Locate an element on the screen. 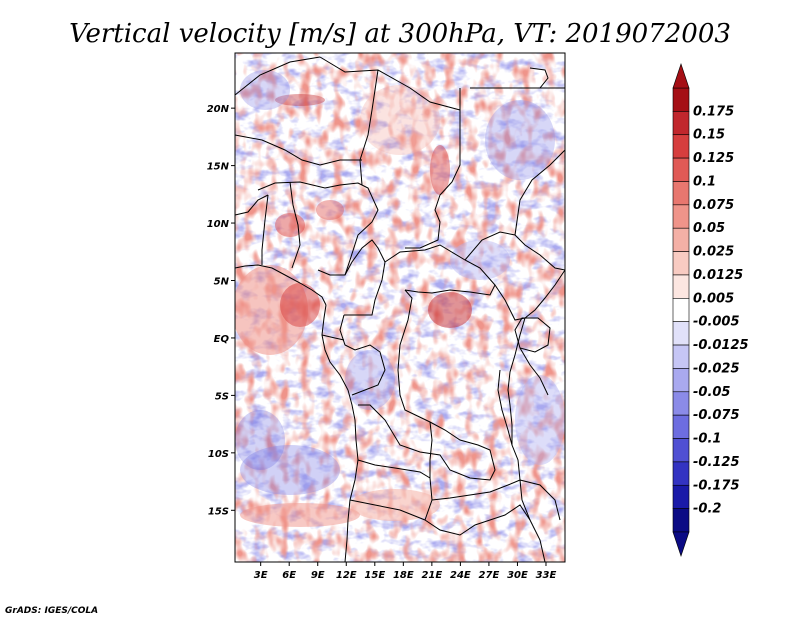 This screenshot has height=618, width=800. coastline-east-africa is located at coordinates (536, 415).